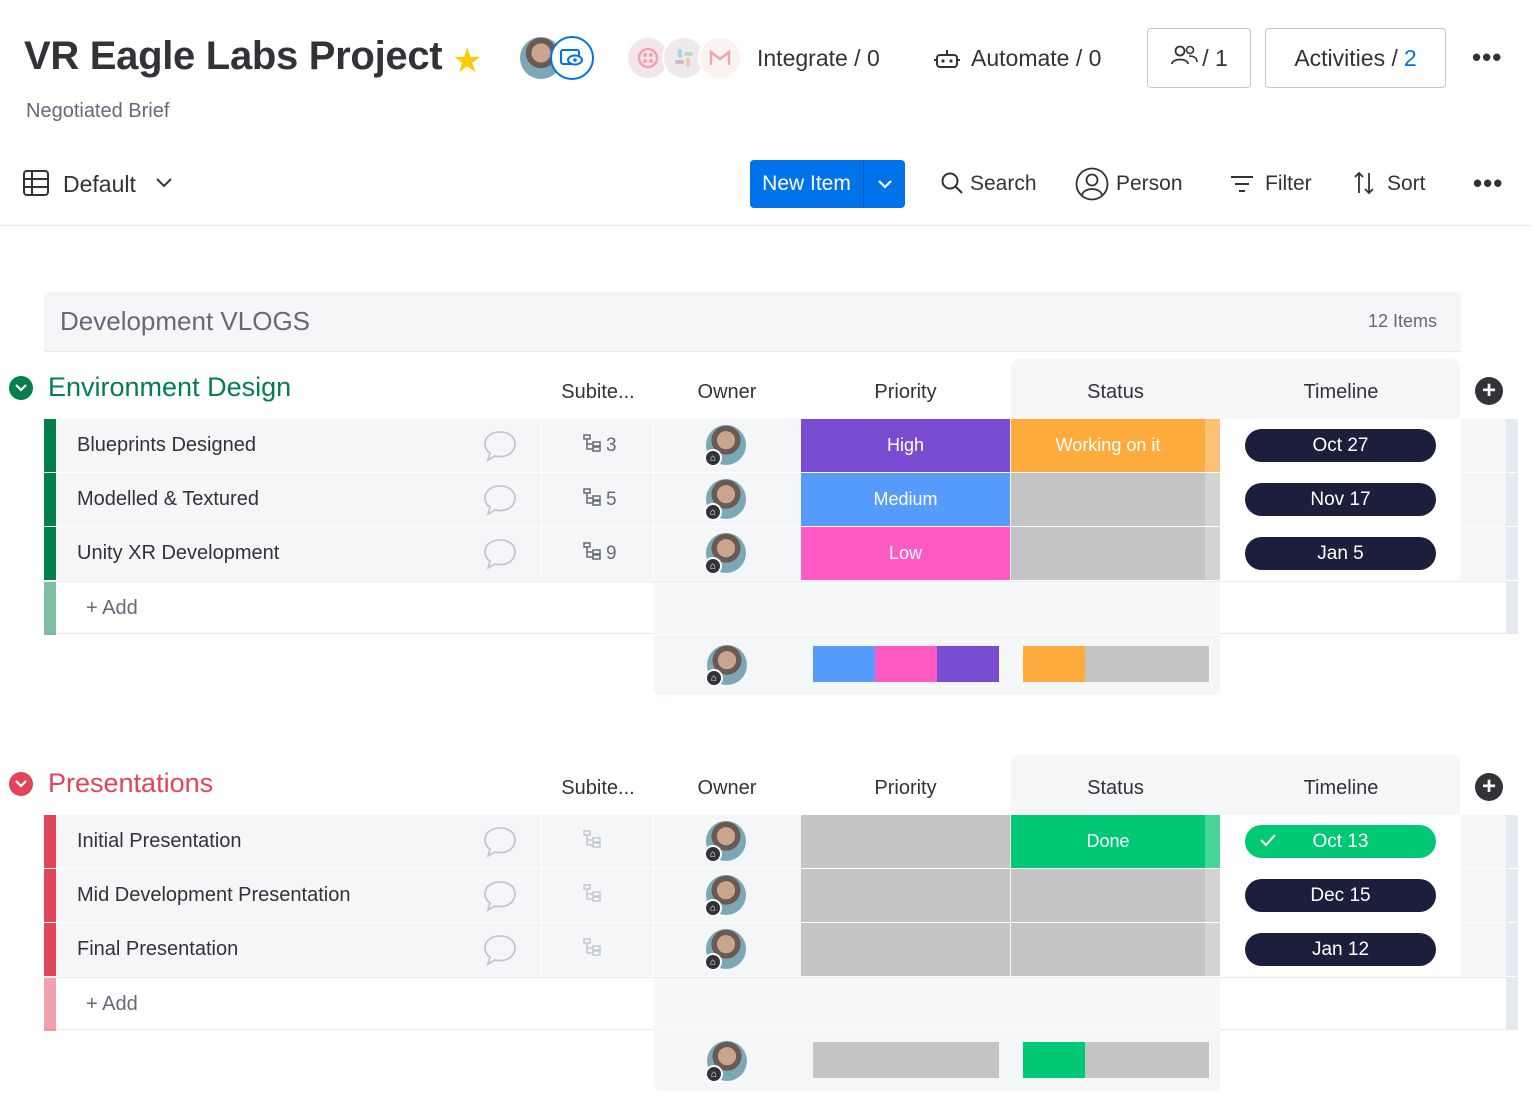 This screenshot has height=1096, width=1532. Describe the element at coordinates (827, 184) in the screenshot. I see `new-item-button: New Item` at that location.